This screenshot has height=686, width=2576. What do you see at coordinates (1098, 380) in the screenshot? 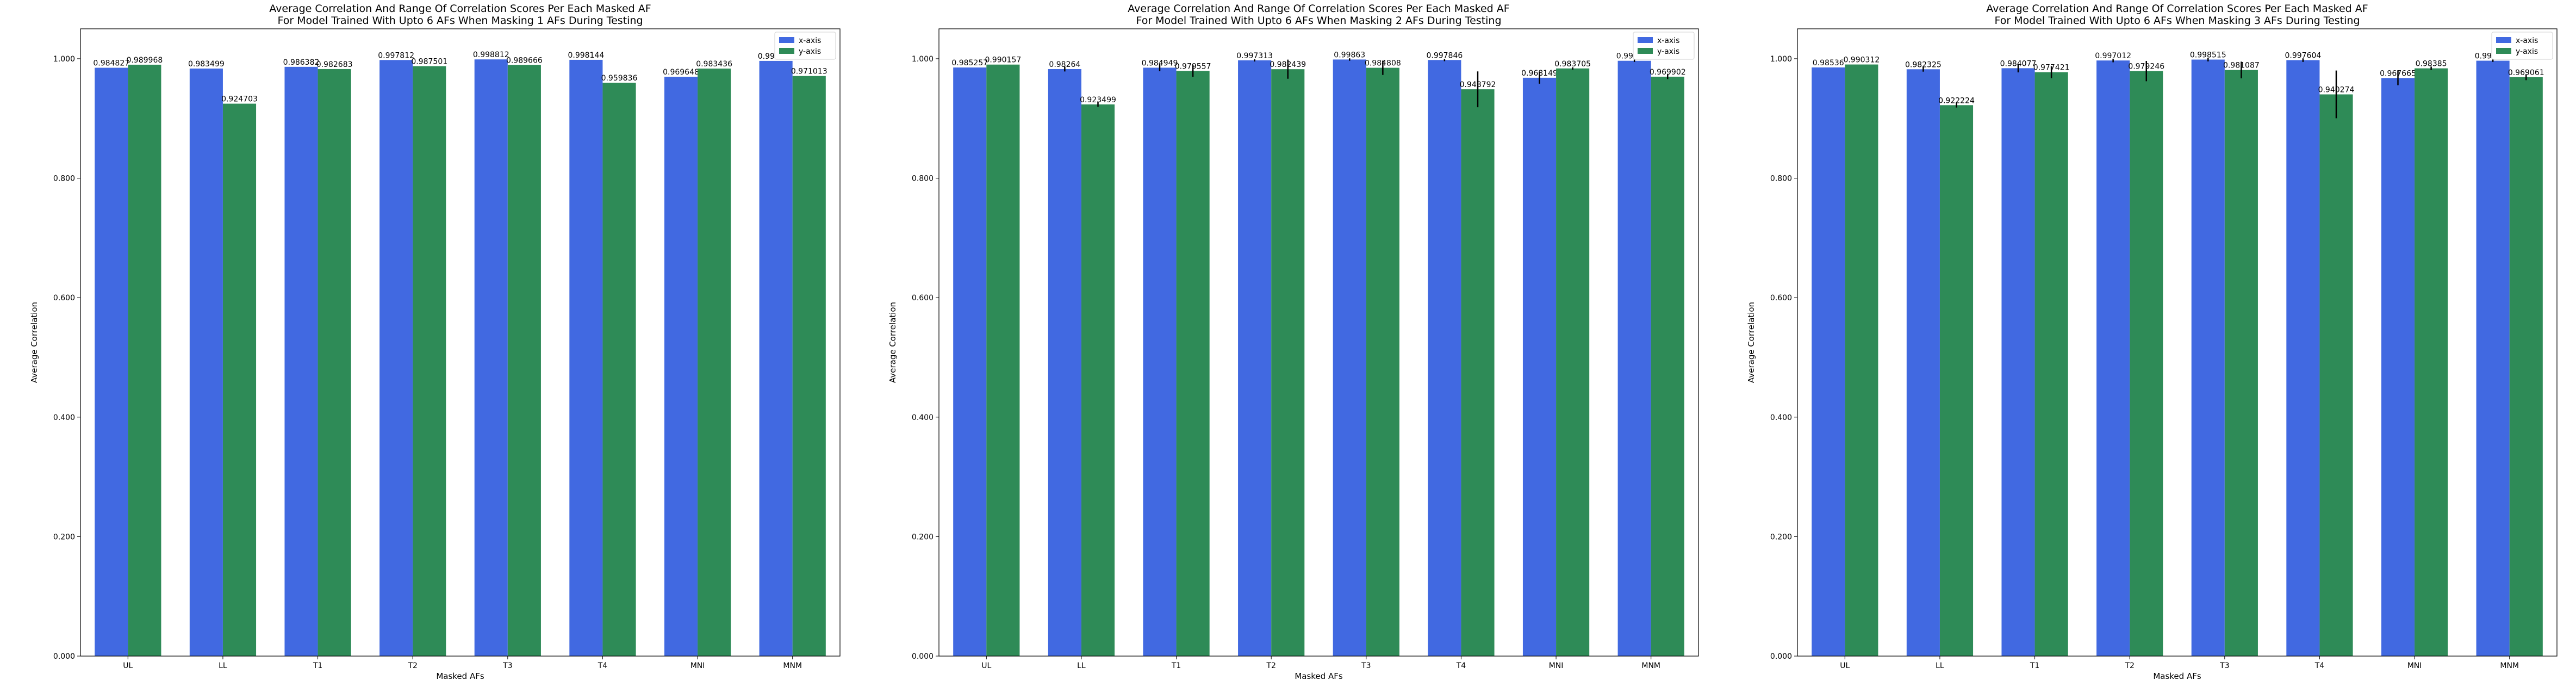
I see `bar-y-axis-LL` at bounding box center [1098, 380].